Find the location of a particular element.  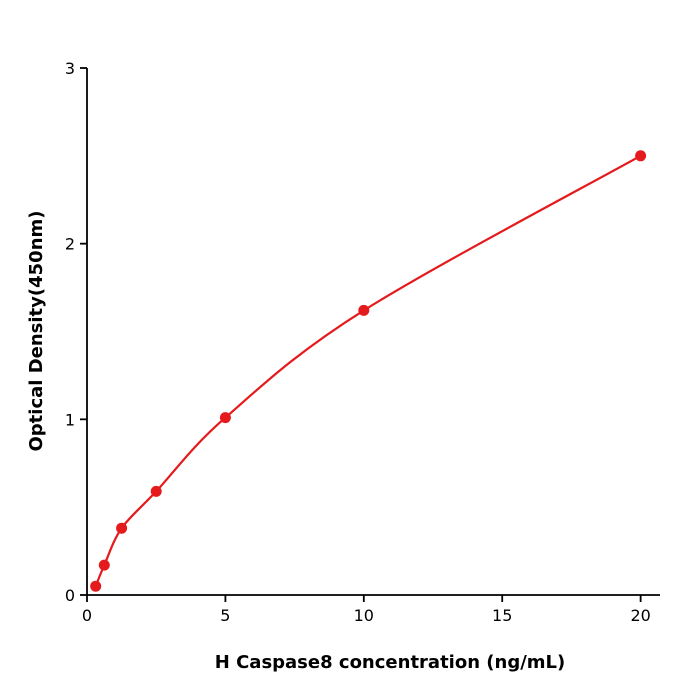

y-tick-label: 1 is located at coordinates (70, 419).